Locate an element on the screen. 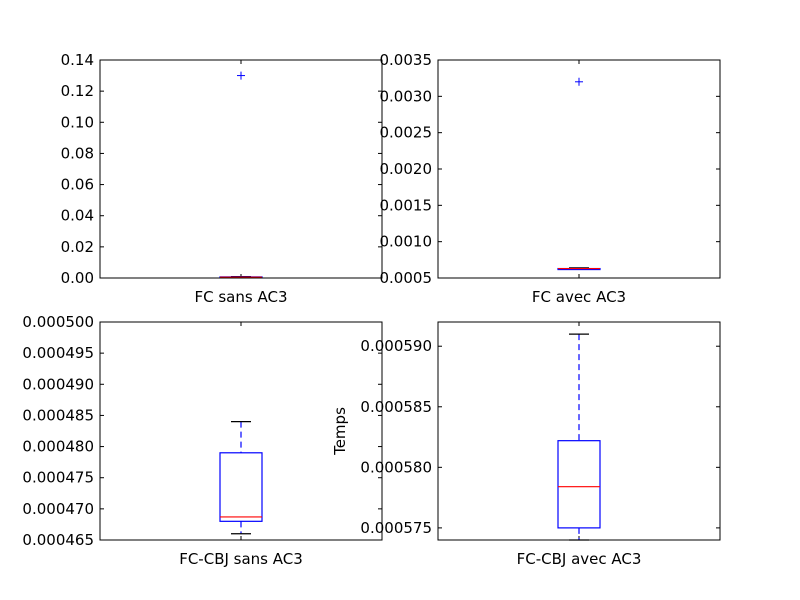 This screenshot has height=600, width=800. y-tick-label: 0.000475 is located at coordinates (58, 478).